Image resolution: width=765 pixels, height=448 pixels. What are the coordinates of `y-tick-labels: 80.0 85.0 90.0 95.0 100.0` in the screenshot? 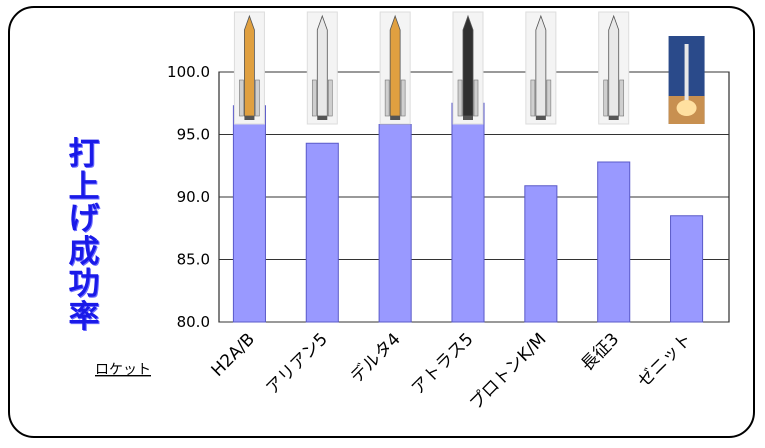 It's located at (188, 197).